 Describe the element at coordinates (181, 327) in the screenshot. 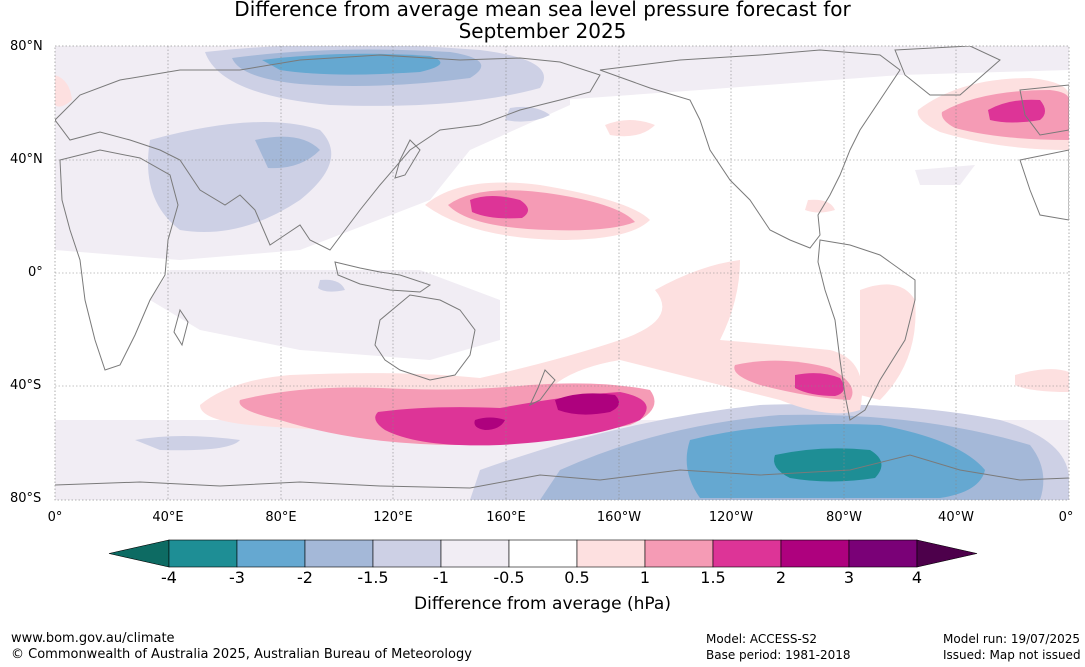

I see `madagascar-coast` at that location.